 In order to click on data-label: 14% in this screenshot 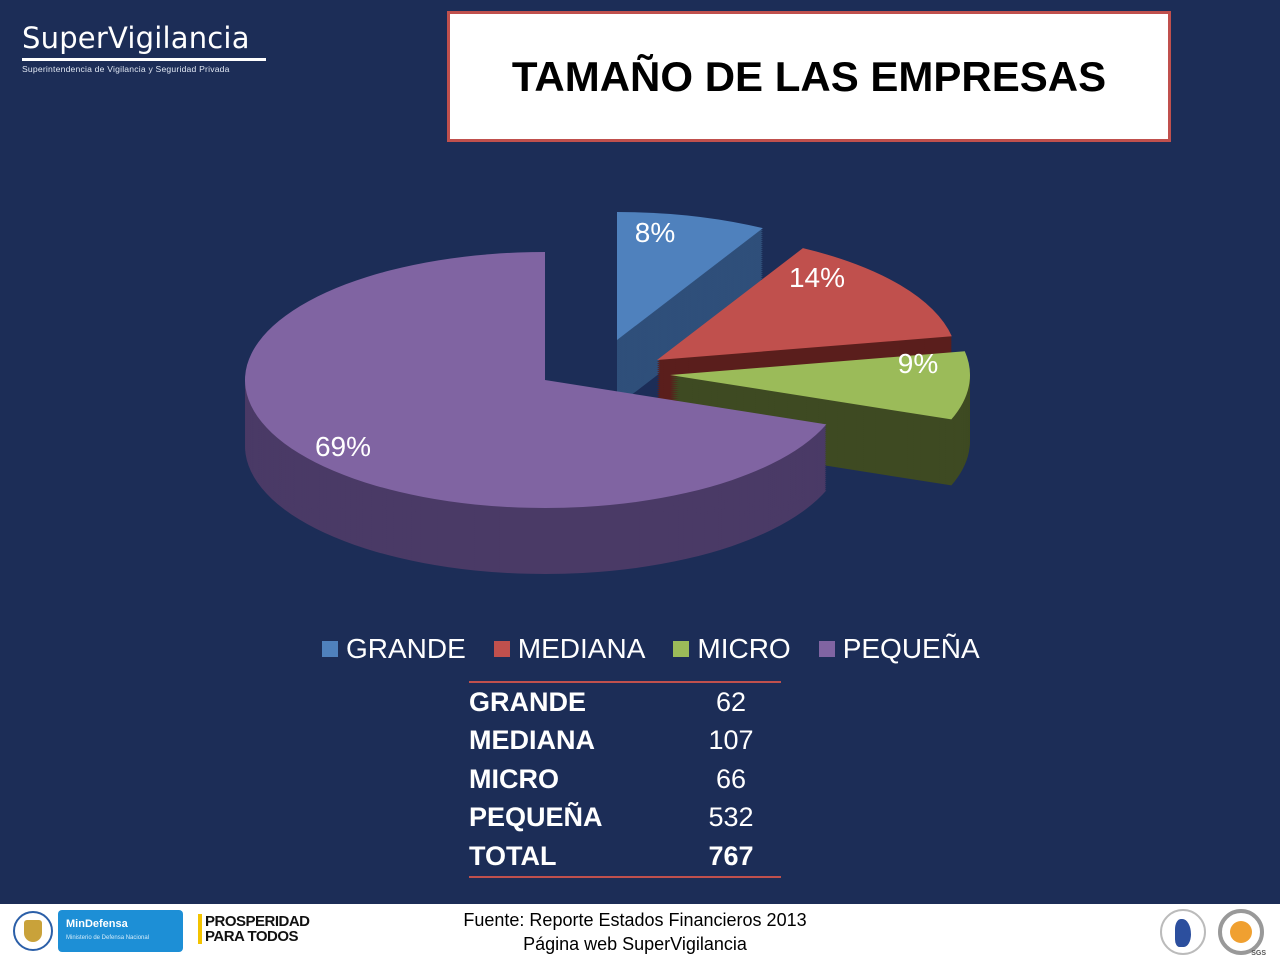, I will do `click(817, 277)`.